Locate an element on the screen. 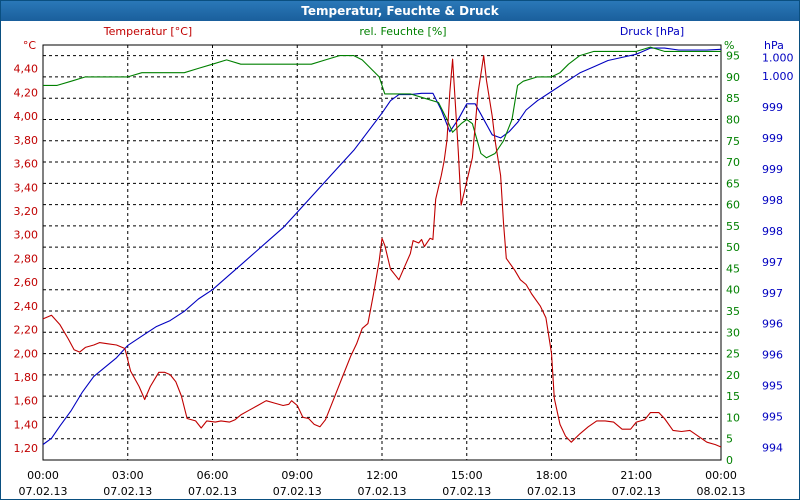 The height and width of the screenshot is (500, 800). temperature-tick-label: 2,40 is located at coordinates (26, 306).